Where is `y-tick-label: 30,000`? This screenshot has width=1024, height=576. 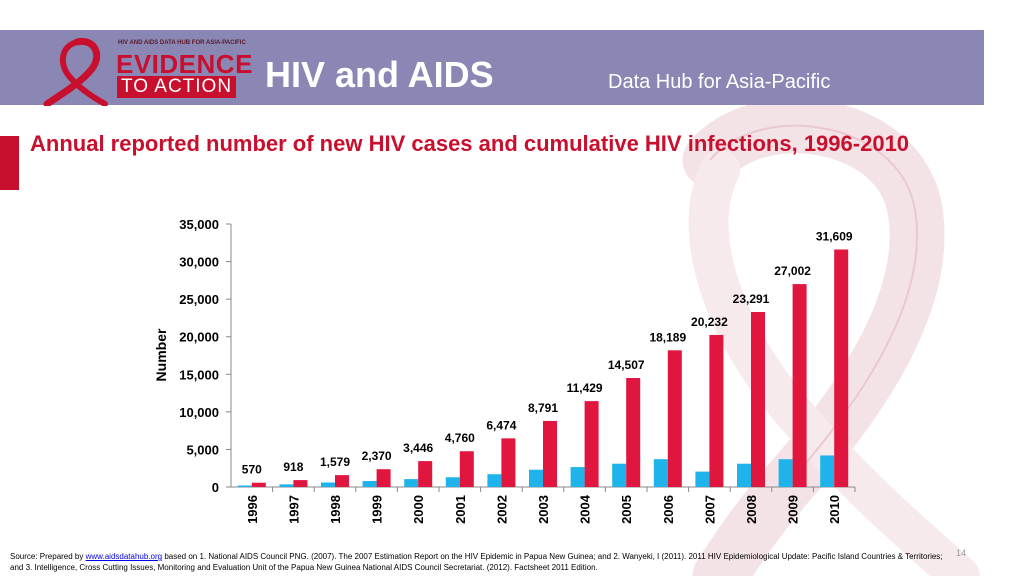
y-tick-label: 30,000 is located at coordinates (199, 262).